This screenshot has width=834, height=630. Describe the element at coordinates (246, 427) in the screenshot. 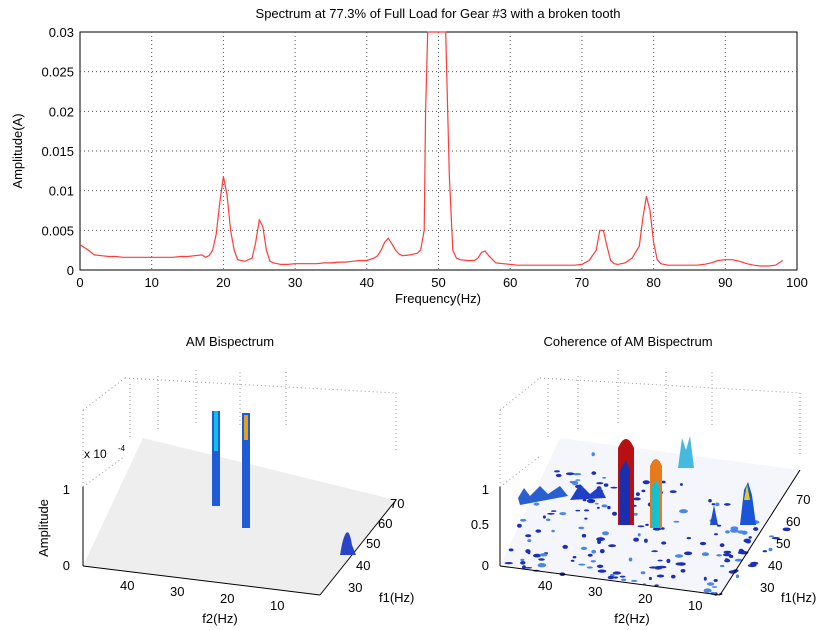

I see `bispectrum-peak-highlight` at that location.